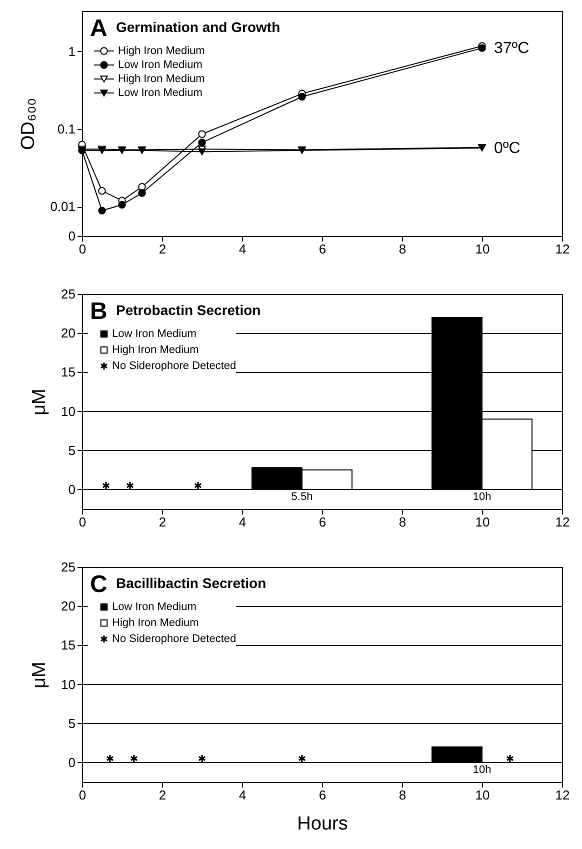 The image size is (582, 849). Describe the element at coordinates (507, 148) in the screenshot. I see `annotation: 0ºC` at that location.